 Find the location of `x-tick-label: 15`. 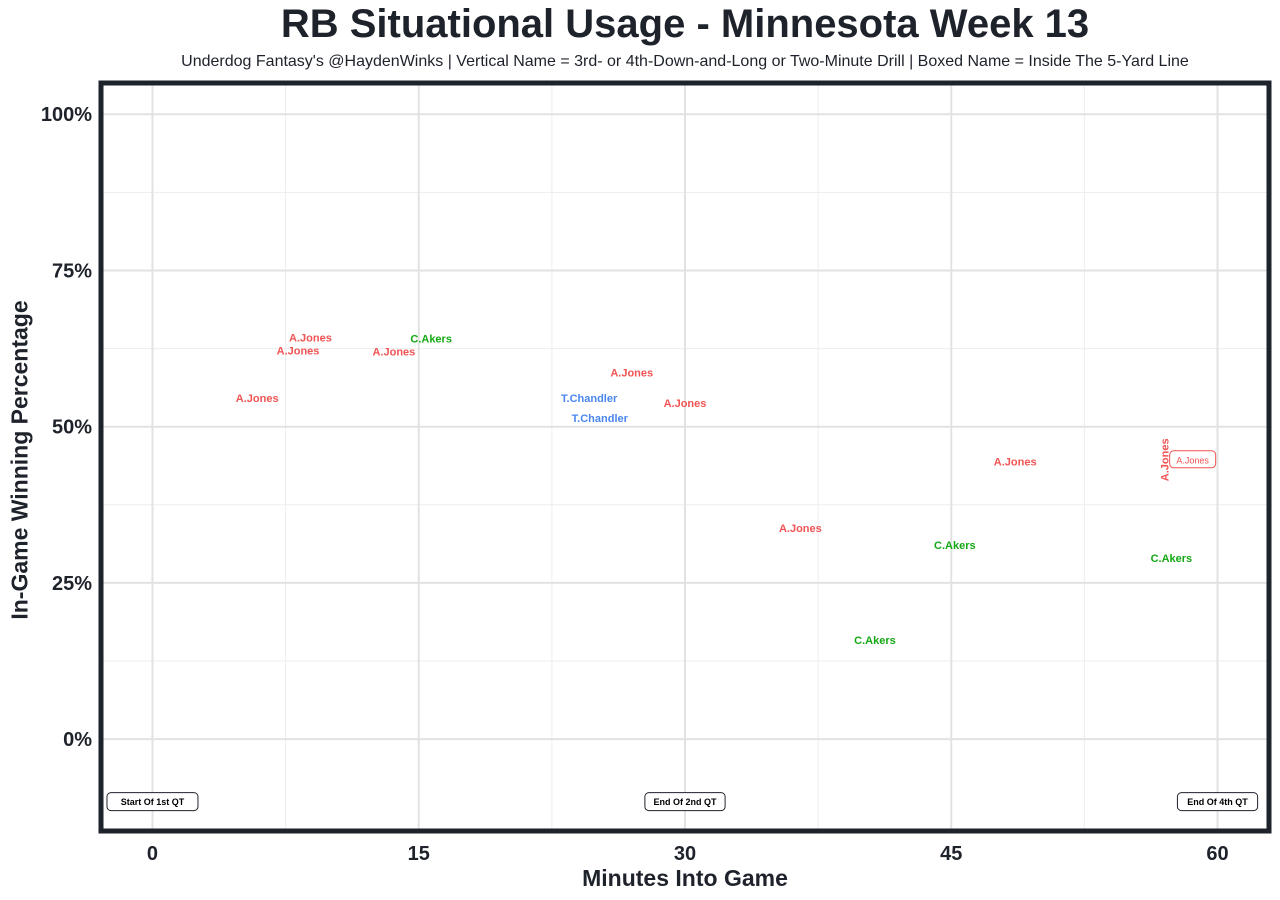

x-tick-label: 15 is located at coordinates (419, 854).